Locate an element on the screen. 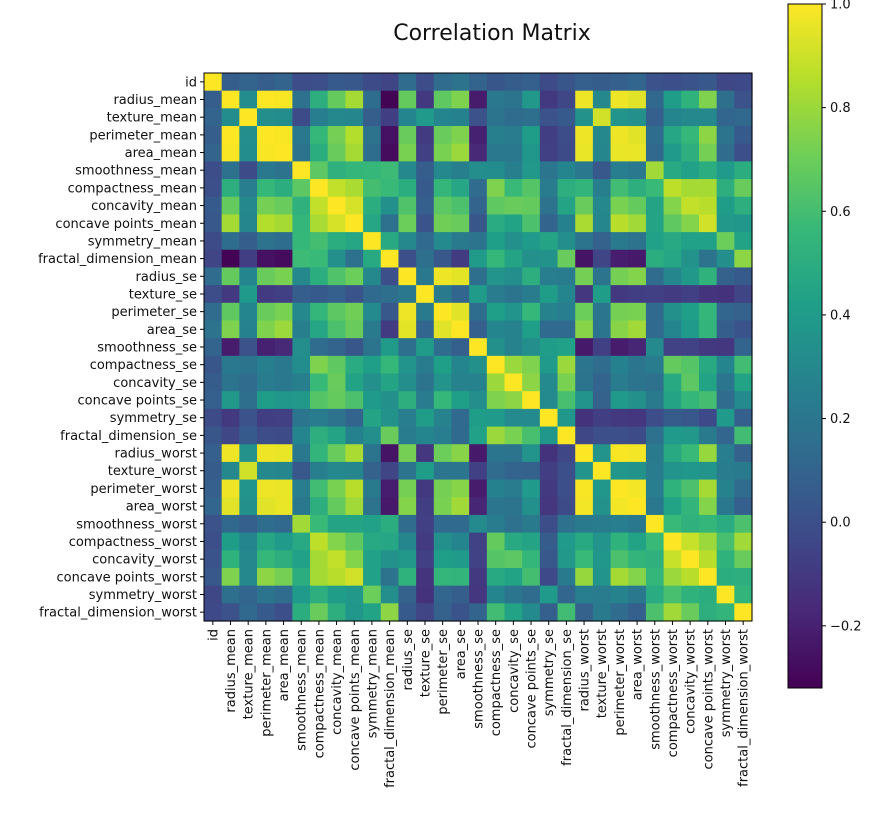  y-tick-label: radius_se is located at coordinates (166, 277).